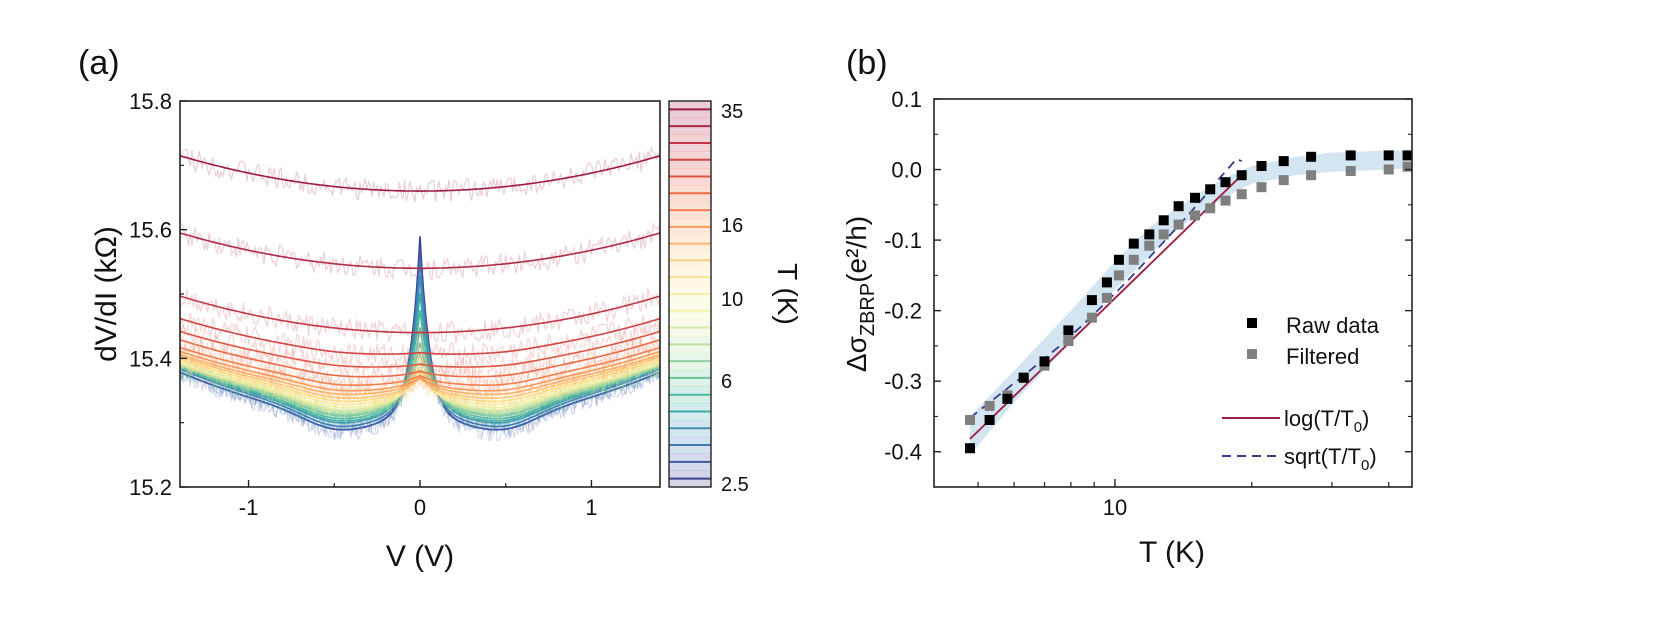 The height and width of the screenshot is (633, 1661). What do you see at coordinates (903, 311) in the screenshot?
I see `b-ytick-label: -0.2` at bounding box center [903, 311].